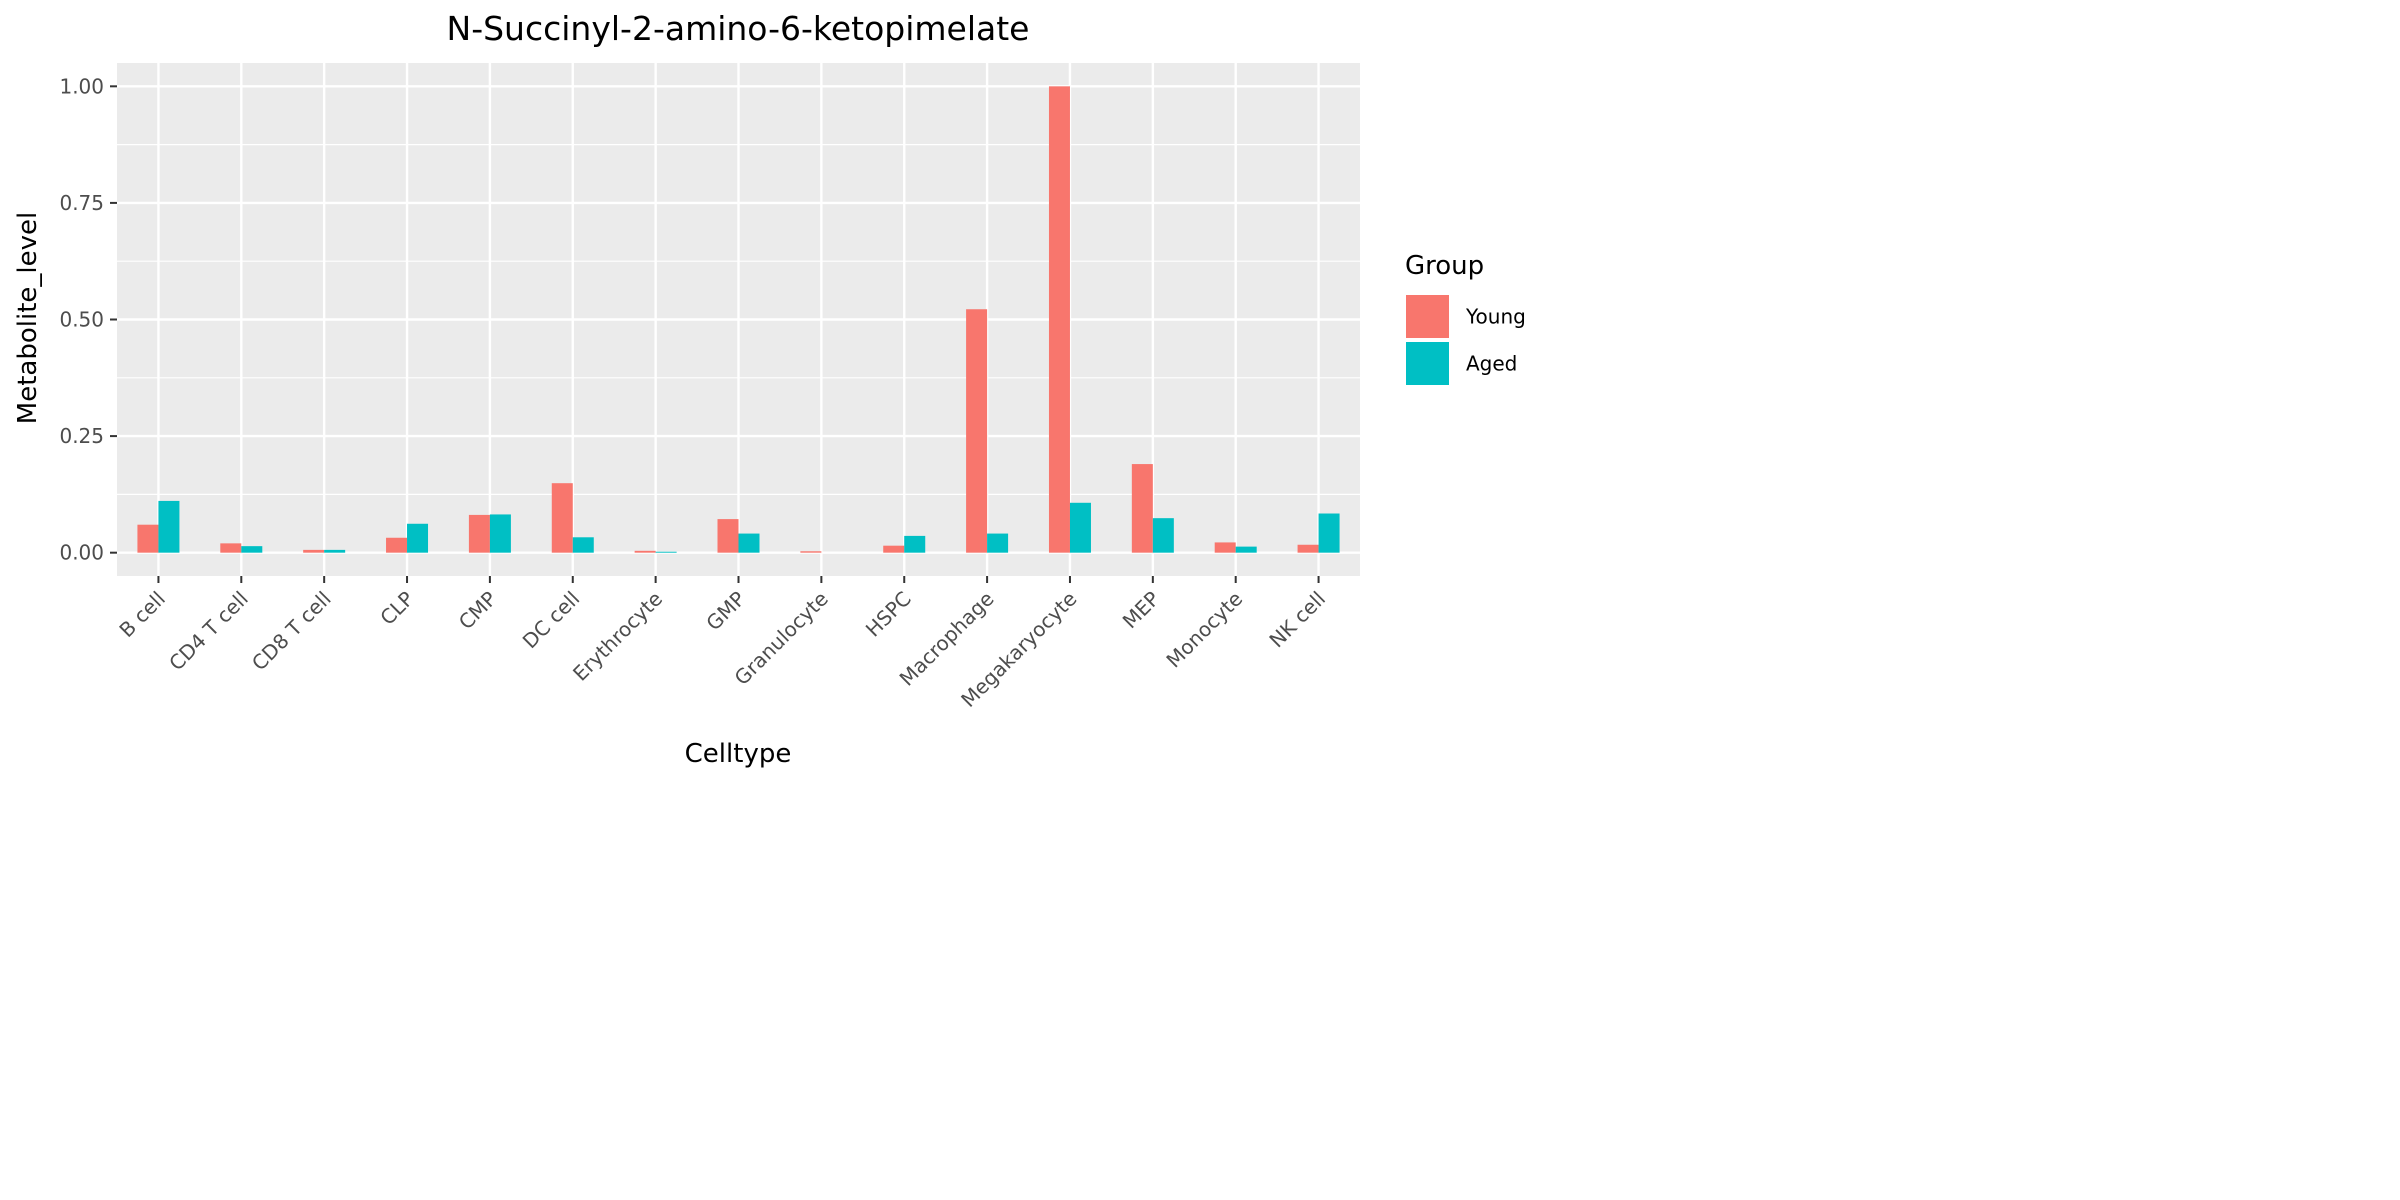 The height and width of the screenshot is (1200, 2400). What do you see at coordinates (478, 611) in the screenshot?
I see `x-tick-label: CMP` at bounding box center [478, 611].